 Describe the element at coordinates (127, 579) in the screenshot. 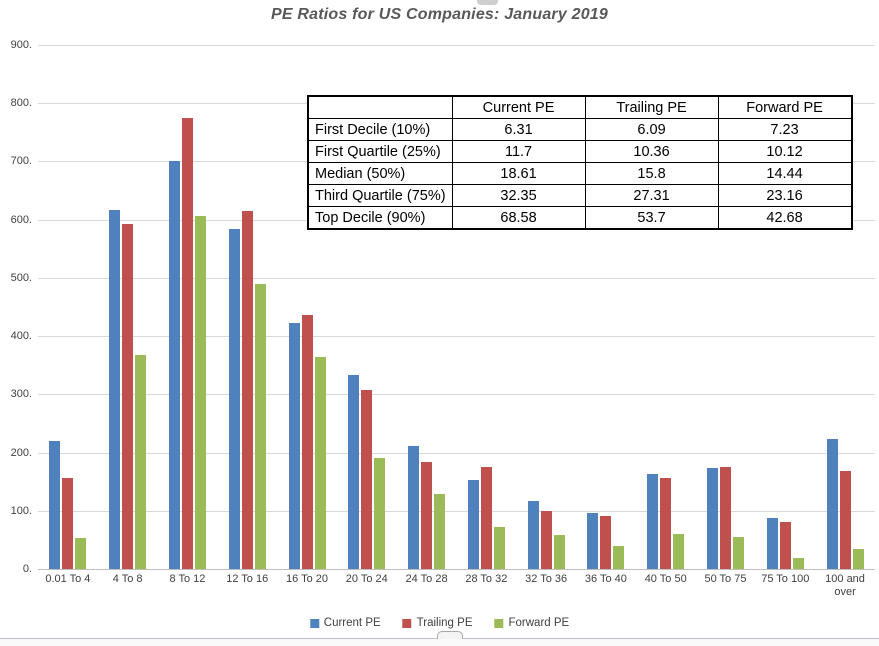

I see `x-axis-label: 4 To 8` at that location.